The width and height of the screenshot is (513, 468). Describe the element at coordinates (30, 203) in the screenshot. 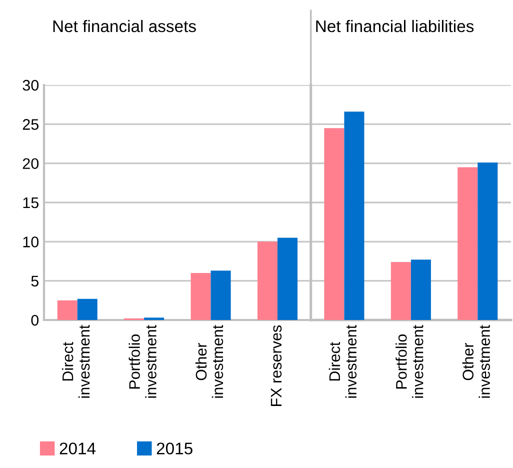

I see `y-tick-label: 15` at that location.